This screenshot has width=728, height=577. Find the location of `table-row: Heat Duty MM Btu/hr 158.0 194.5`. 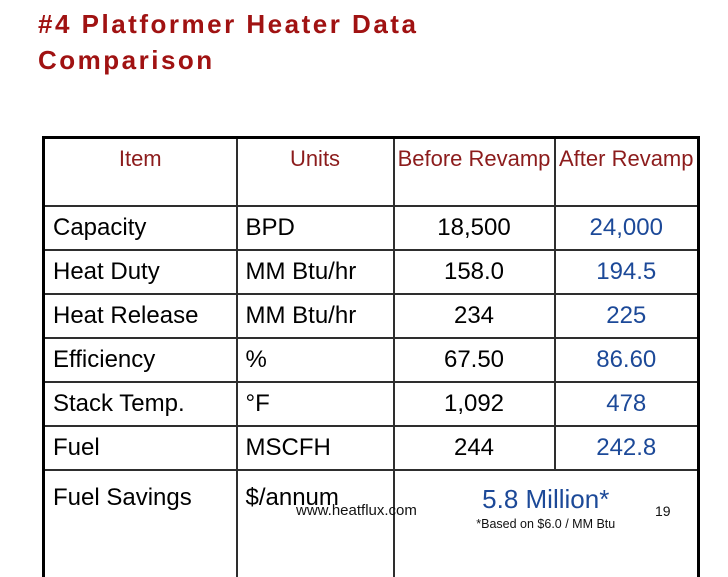

table-row: Heat Duty MM Btu/hr 158.0 194.5 is located at coordinates (371, 272).